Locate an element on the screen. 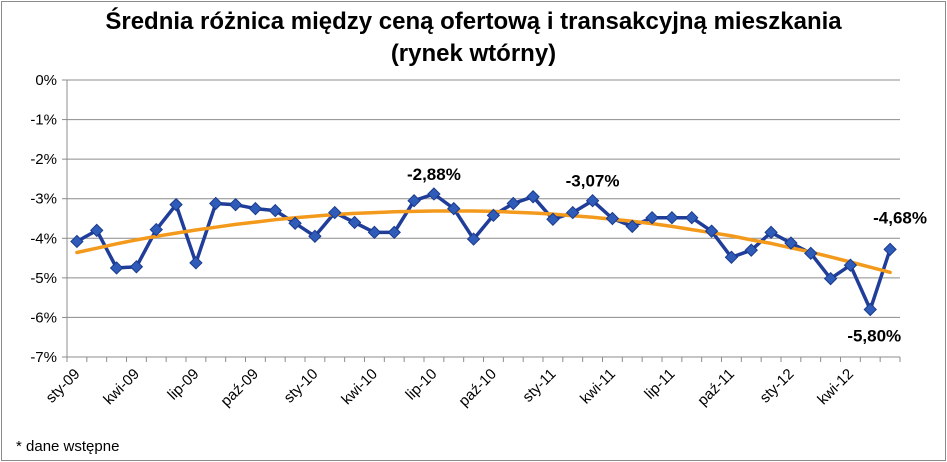  x-tick-label: kwi-12 is located at coordinates (835, 387).